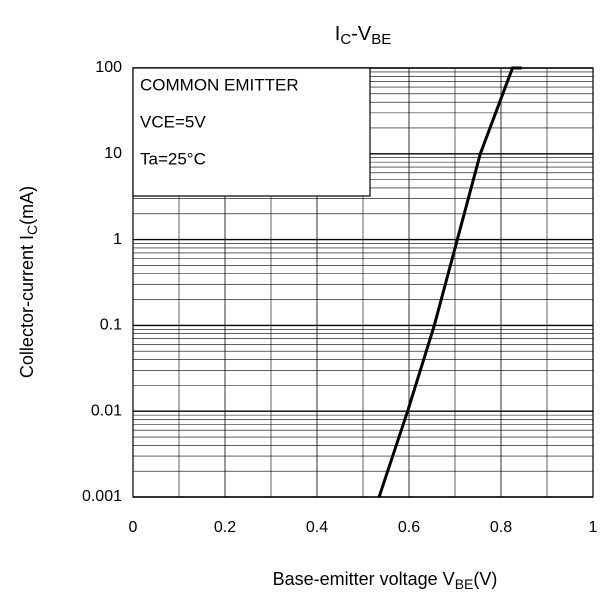  Describe the element at coordinates (501, 527) in the screenshot. I see `x-tick-label: 0.8` at that location.